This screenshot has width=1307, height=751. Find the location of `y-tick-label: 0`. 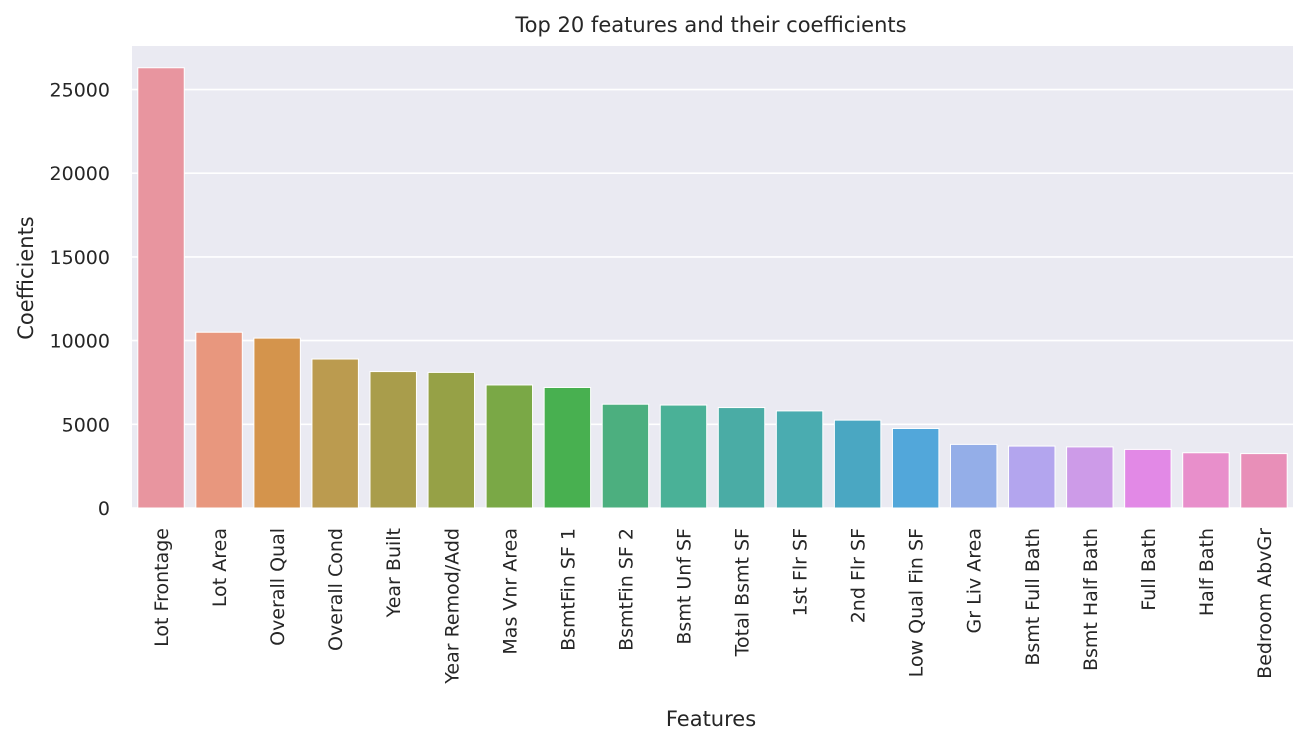

y-tick-label: 0 is located at coordinates (104, 509).